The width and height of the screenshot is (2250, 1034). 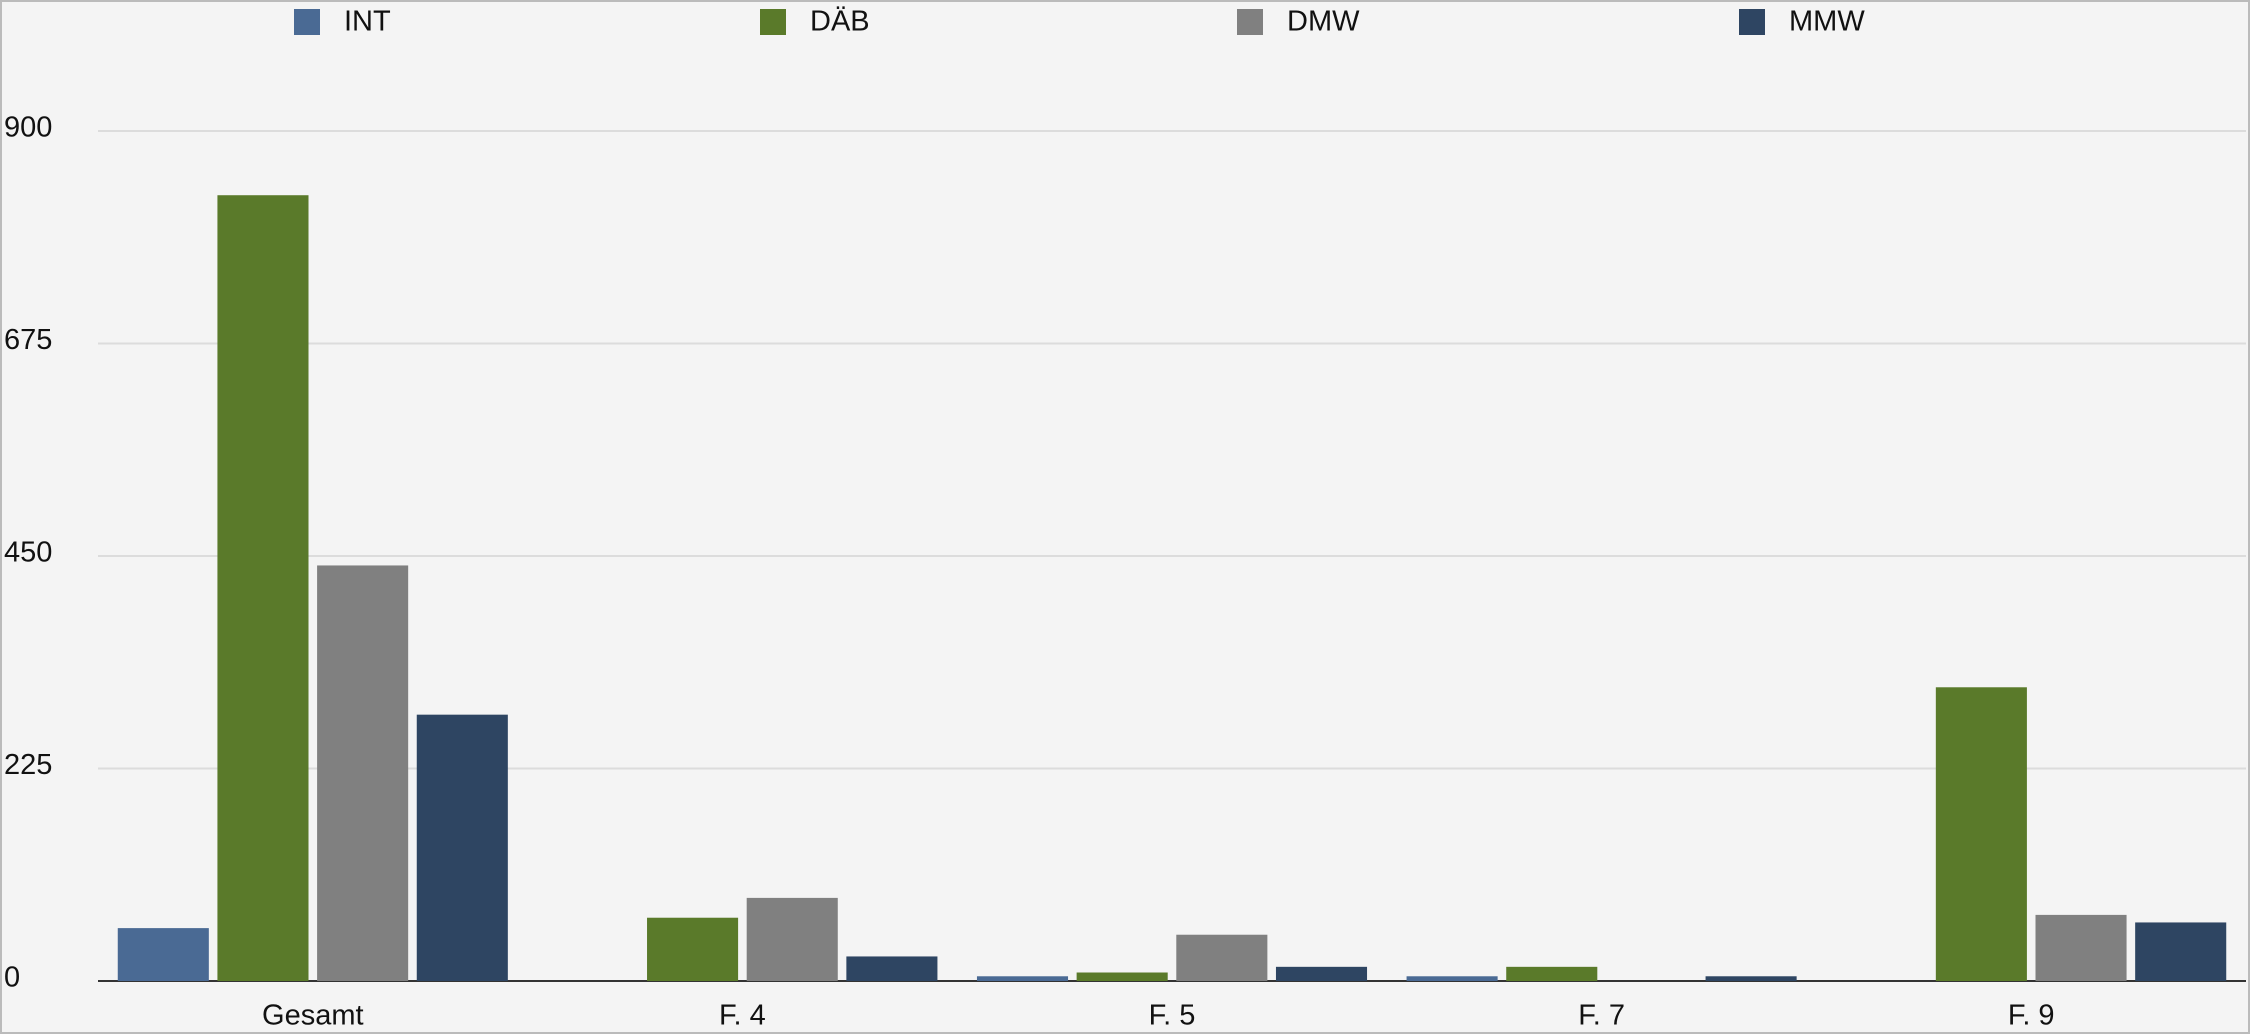 I want to click on y-tick-label: 225, so click(x=28, y=765).